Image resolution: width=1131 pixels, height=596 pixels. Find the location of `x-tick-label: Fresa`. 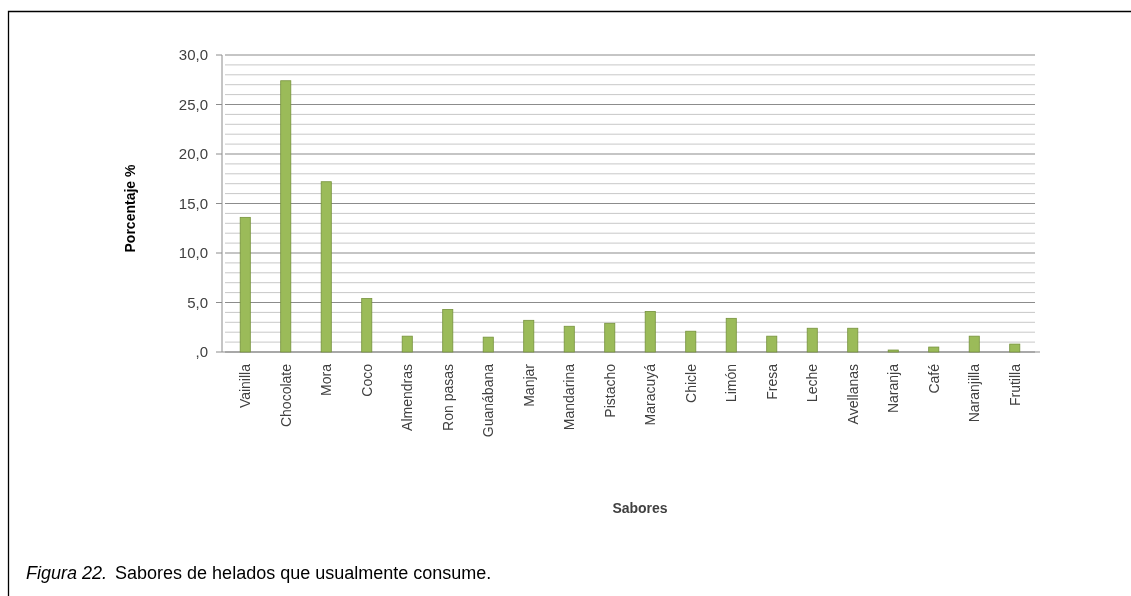

x-tick-label: Fresa is located at coordinates (771, 381).